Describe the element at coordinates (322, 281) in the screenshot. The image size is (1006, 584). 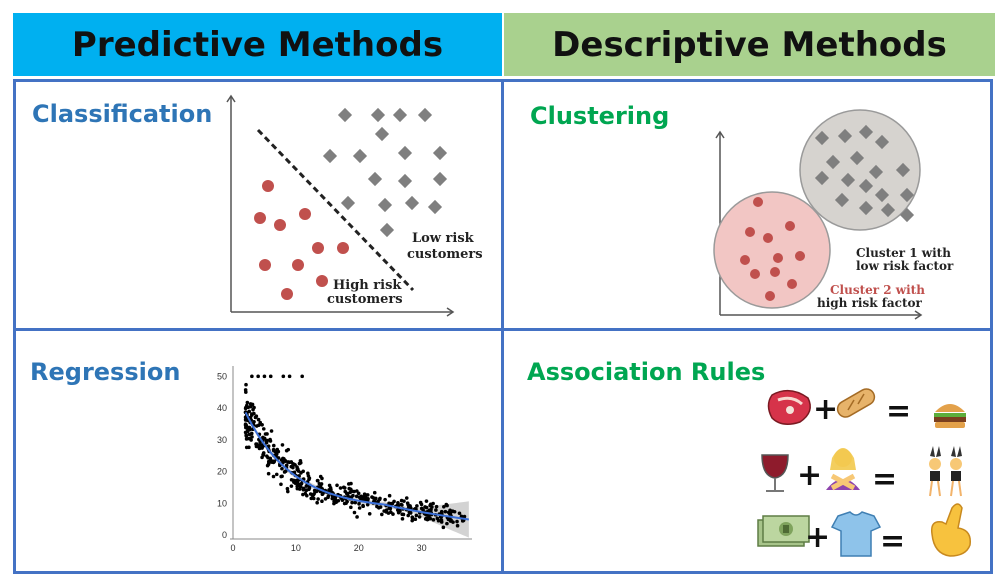
I see `high-risk-point` at that location.